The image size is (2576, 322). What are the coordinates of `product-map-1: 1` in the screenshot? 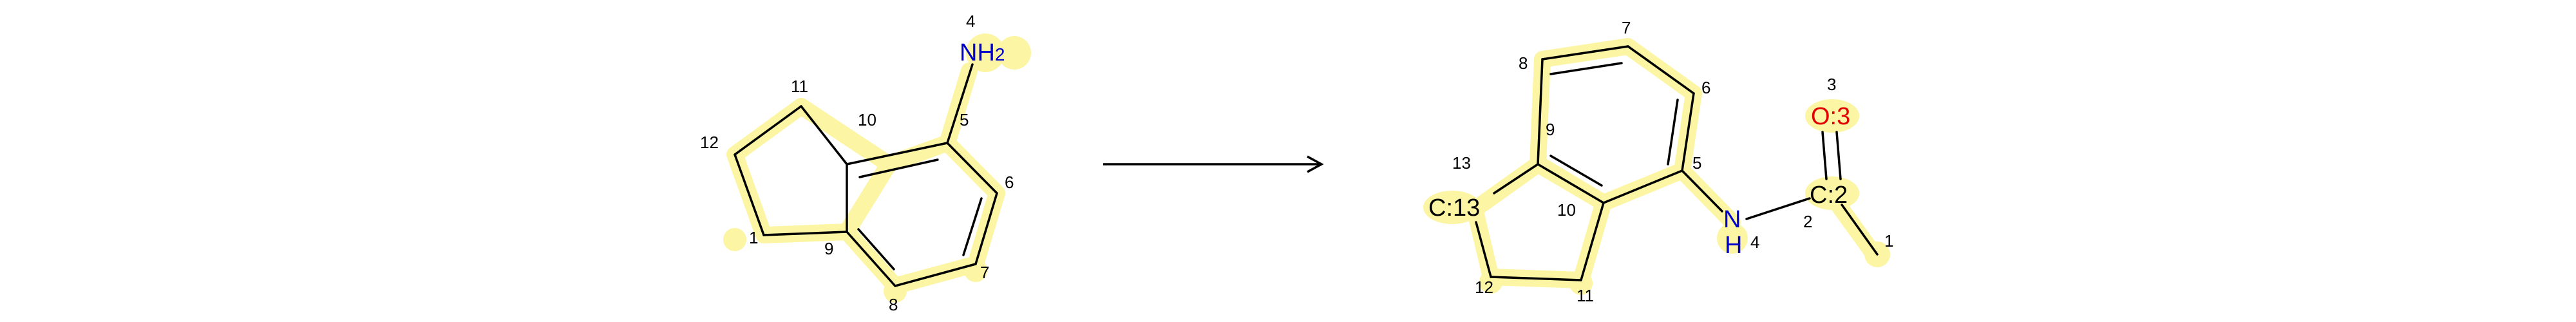 It's located at (1888, 241).